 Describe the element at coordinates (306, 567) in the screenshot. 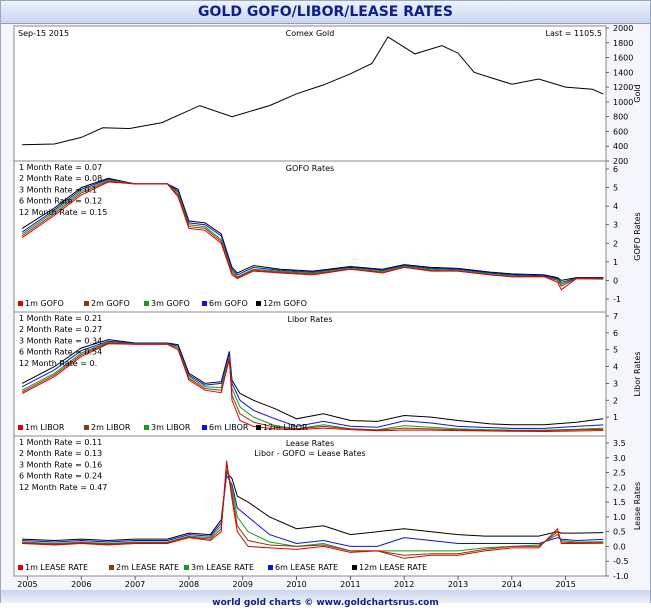

I see `legend-label: 6m LEASE RATE` at that location.